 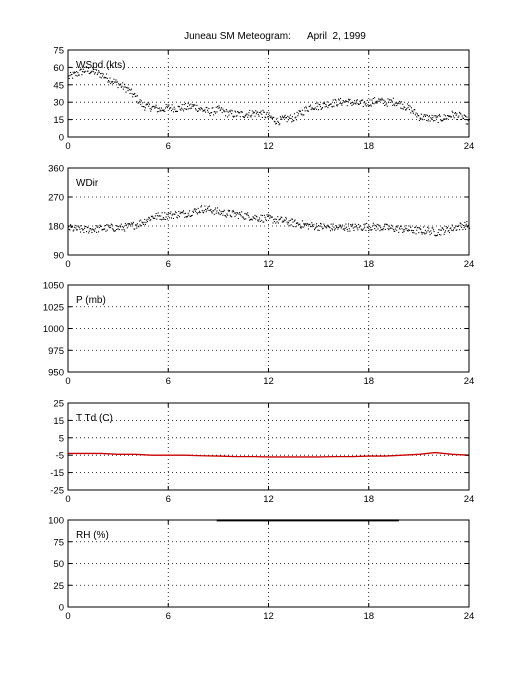 What do you see at coordinates (469, 381) in the screenshot?
I see `x-tick-label: 24` at bounding box center [469, 381].